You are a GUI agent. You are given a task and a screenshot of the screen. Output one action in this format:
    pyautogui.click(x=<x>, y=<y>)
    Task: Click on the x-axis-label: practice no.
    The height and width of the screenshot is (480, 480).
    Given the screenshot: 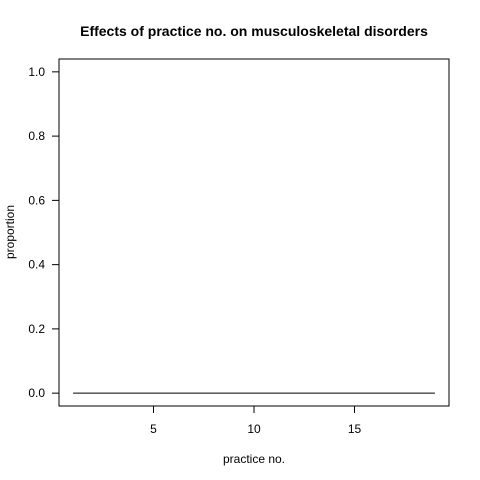 What is the action you would take?
    pyautogui.click(x=254, y=459)
    